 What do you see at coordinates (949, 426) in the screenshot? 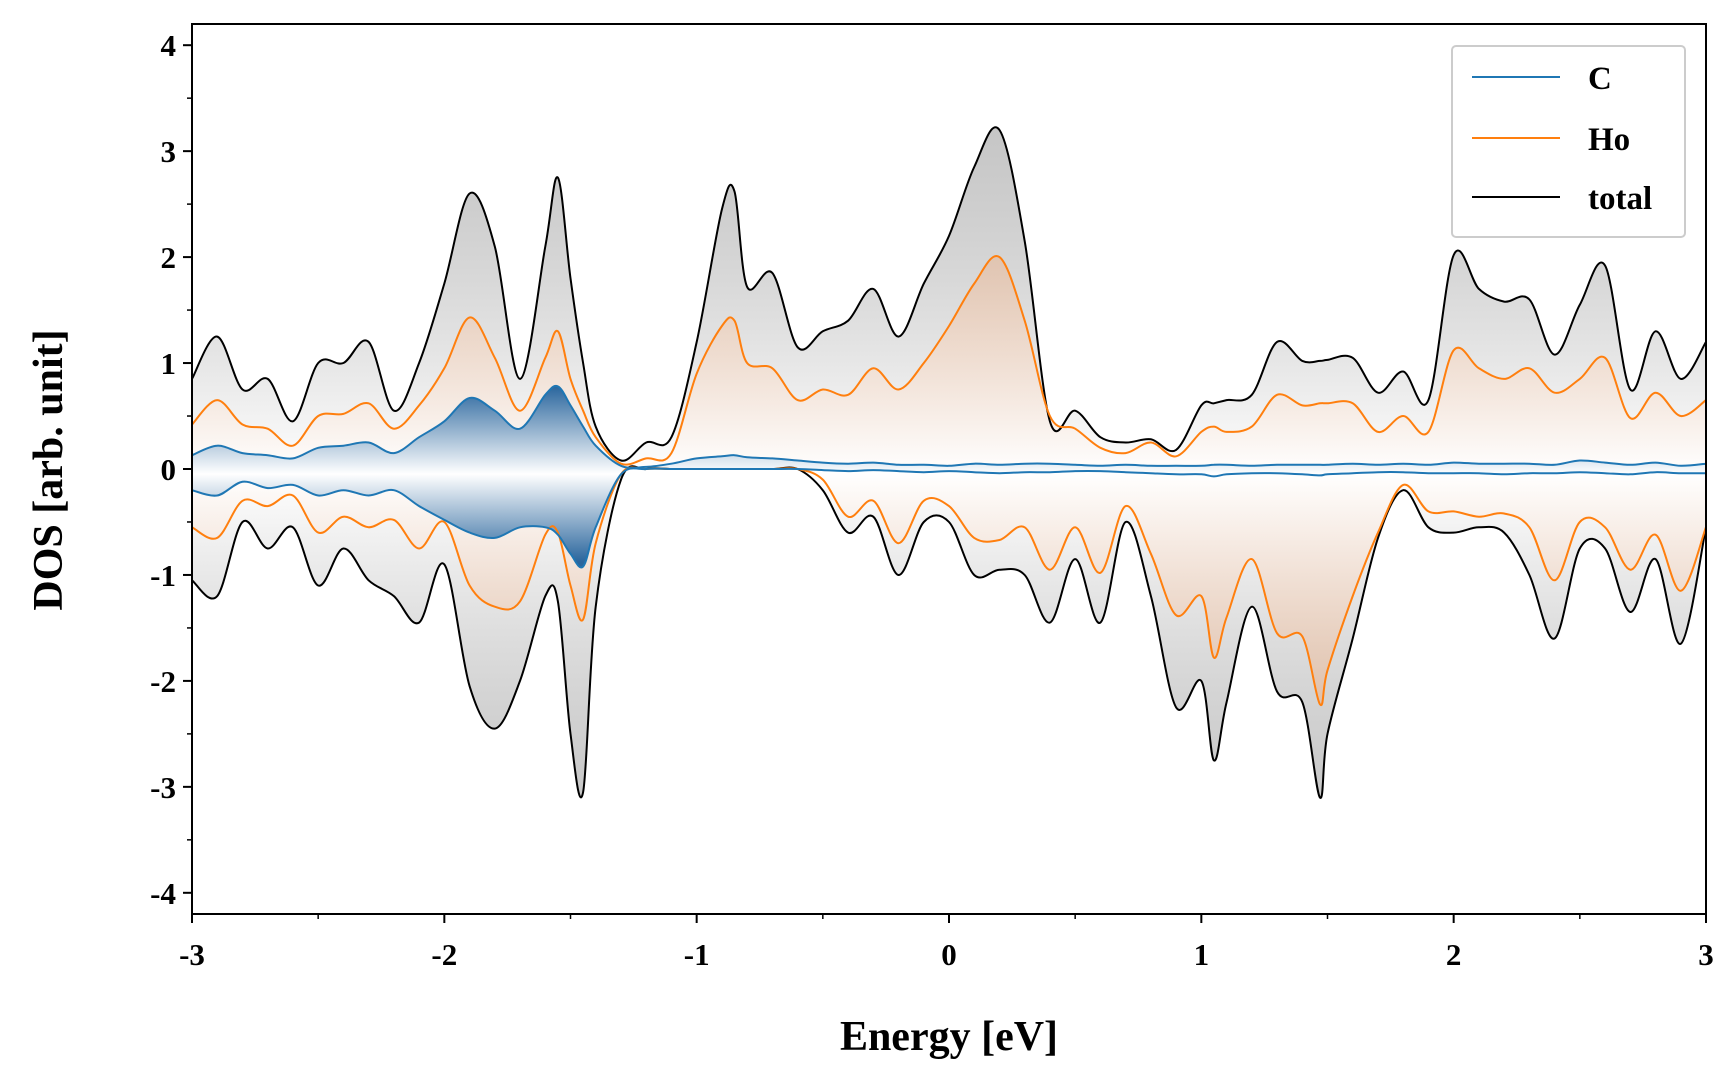
I see `line-c-spin-up` at bounding box center [949, 426].